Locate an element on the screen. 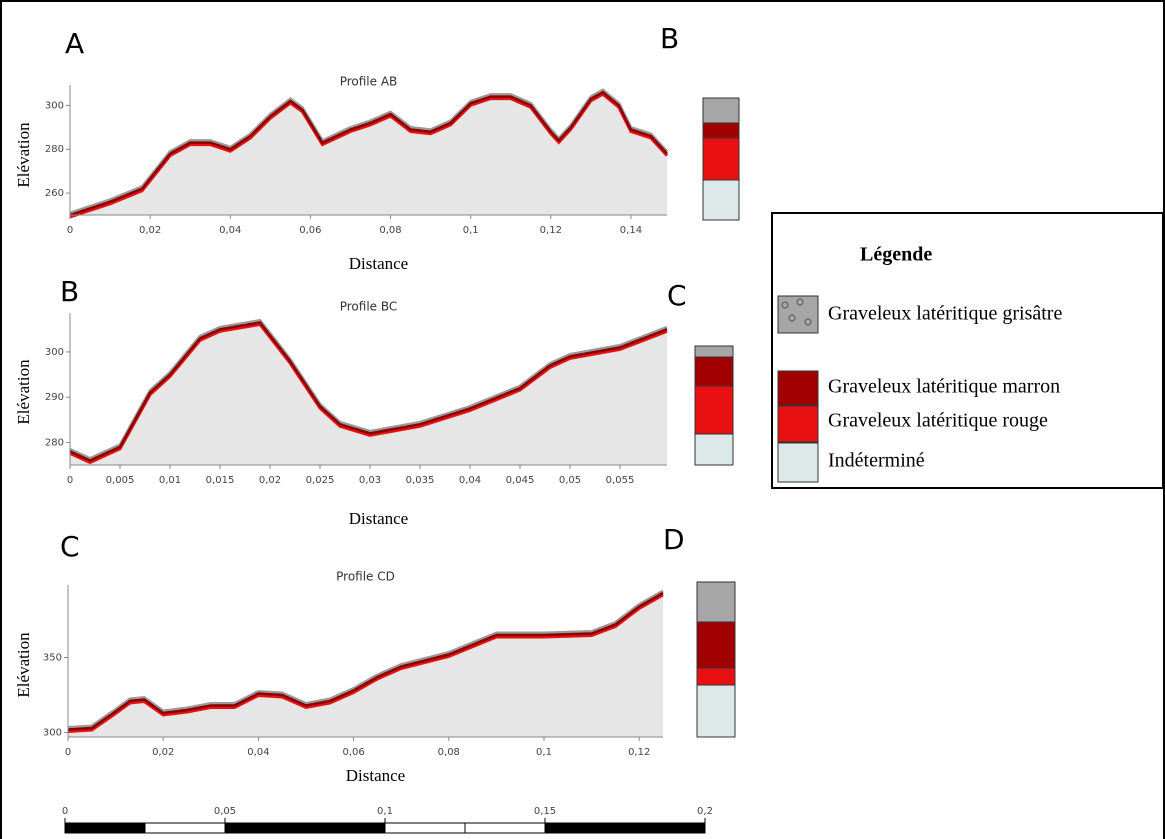  x-tick-label: 0,01 is located at coordinates (170, 480).